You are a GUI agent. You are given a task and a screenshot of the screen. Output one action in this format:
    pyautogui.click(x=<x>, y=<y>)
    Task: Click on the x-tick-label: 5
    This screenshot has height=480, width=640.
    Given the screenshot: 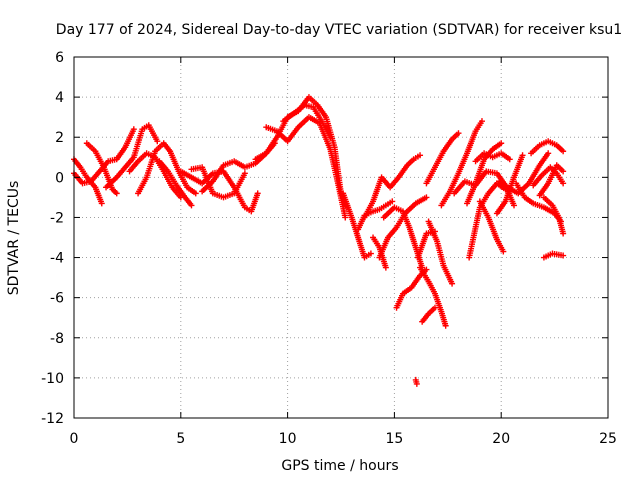 What is the action you would take?
    pyautogui.click(x=180, y=439)
    